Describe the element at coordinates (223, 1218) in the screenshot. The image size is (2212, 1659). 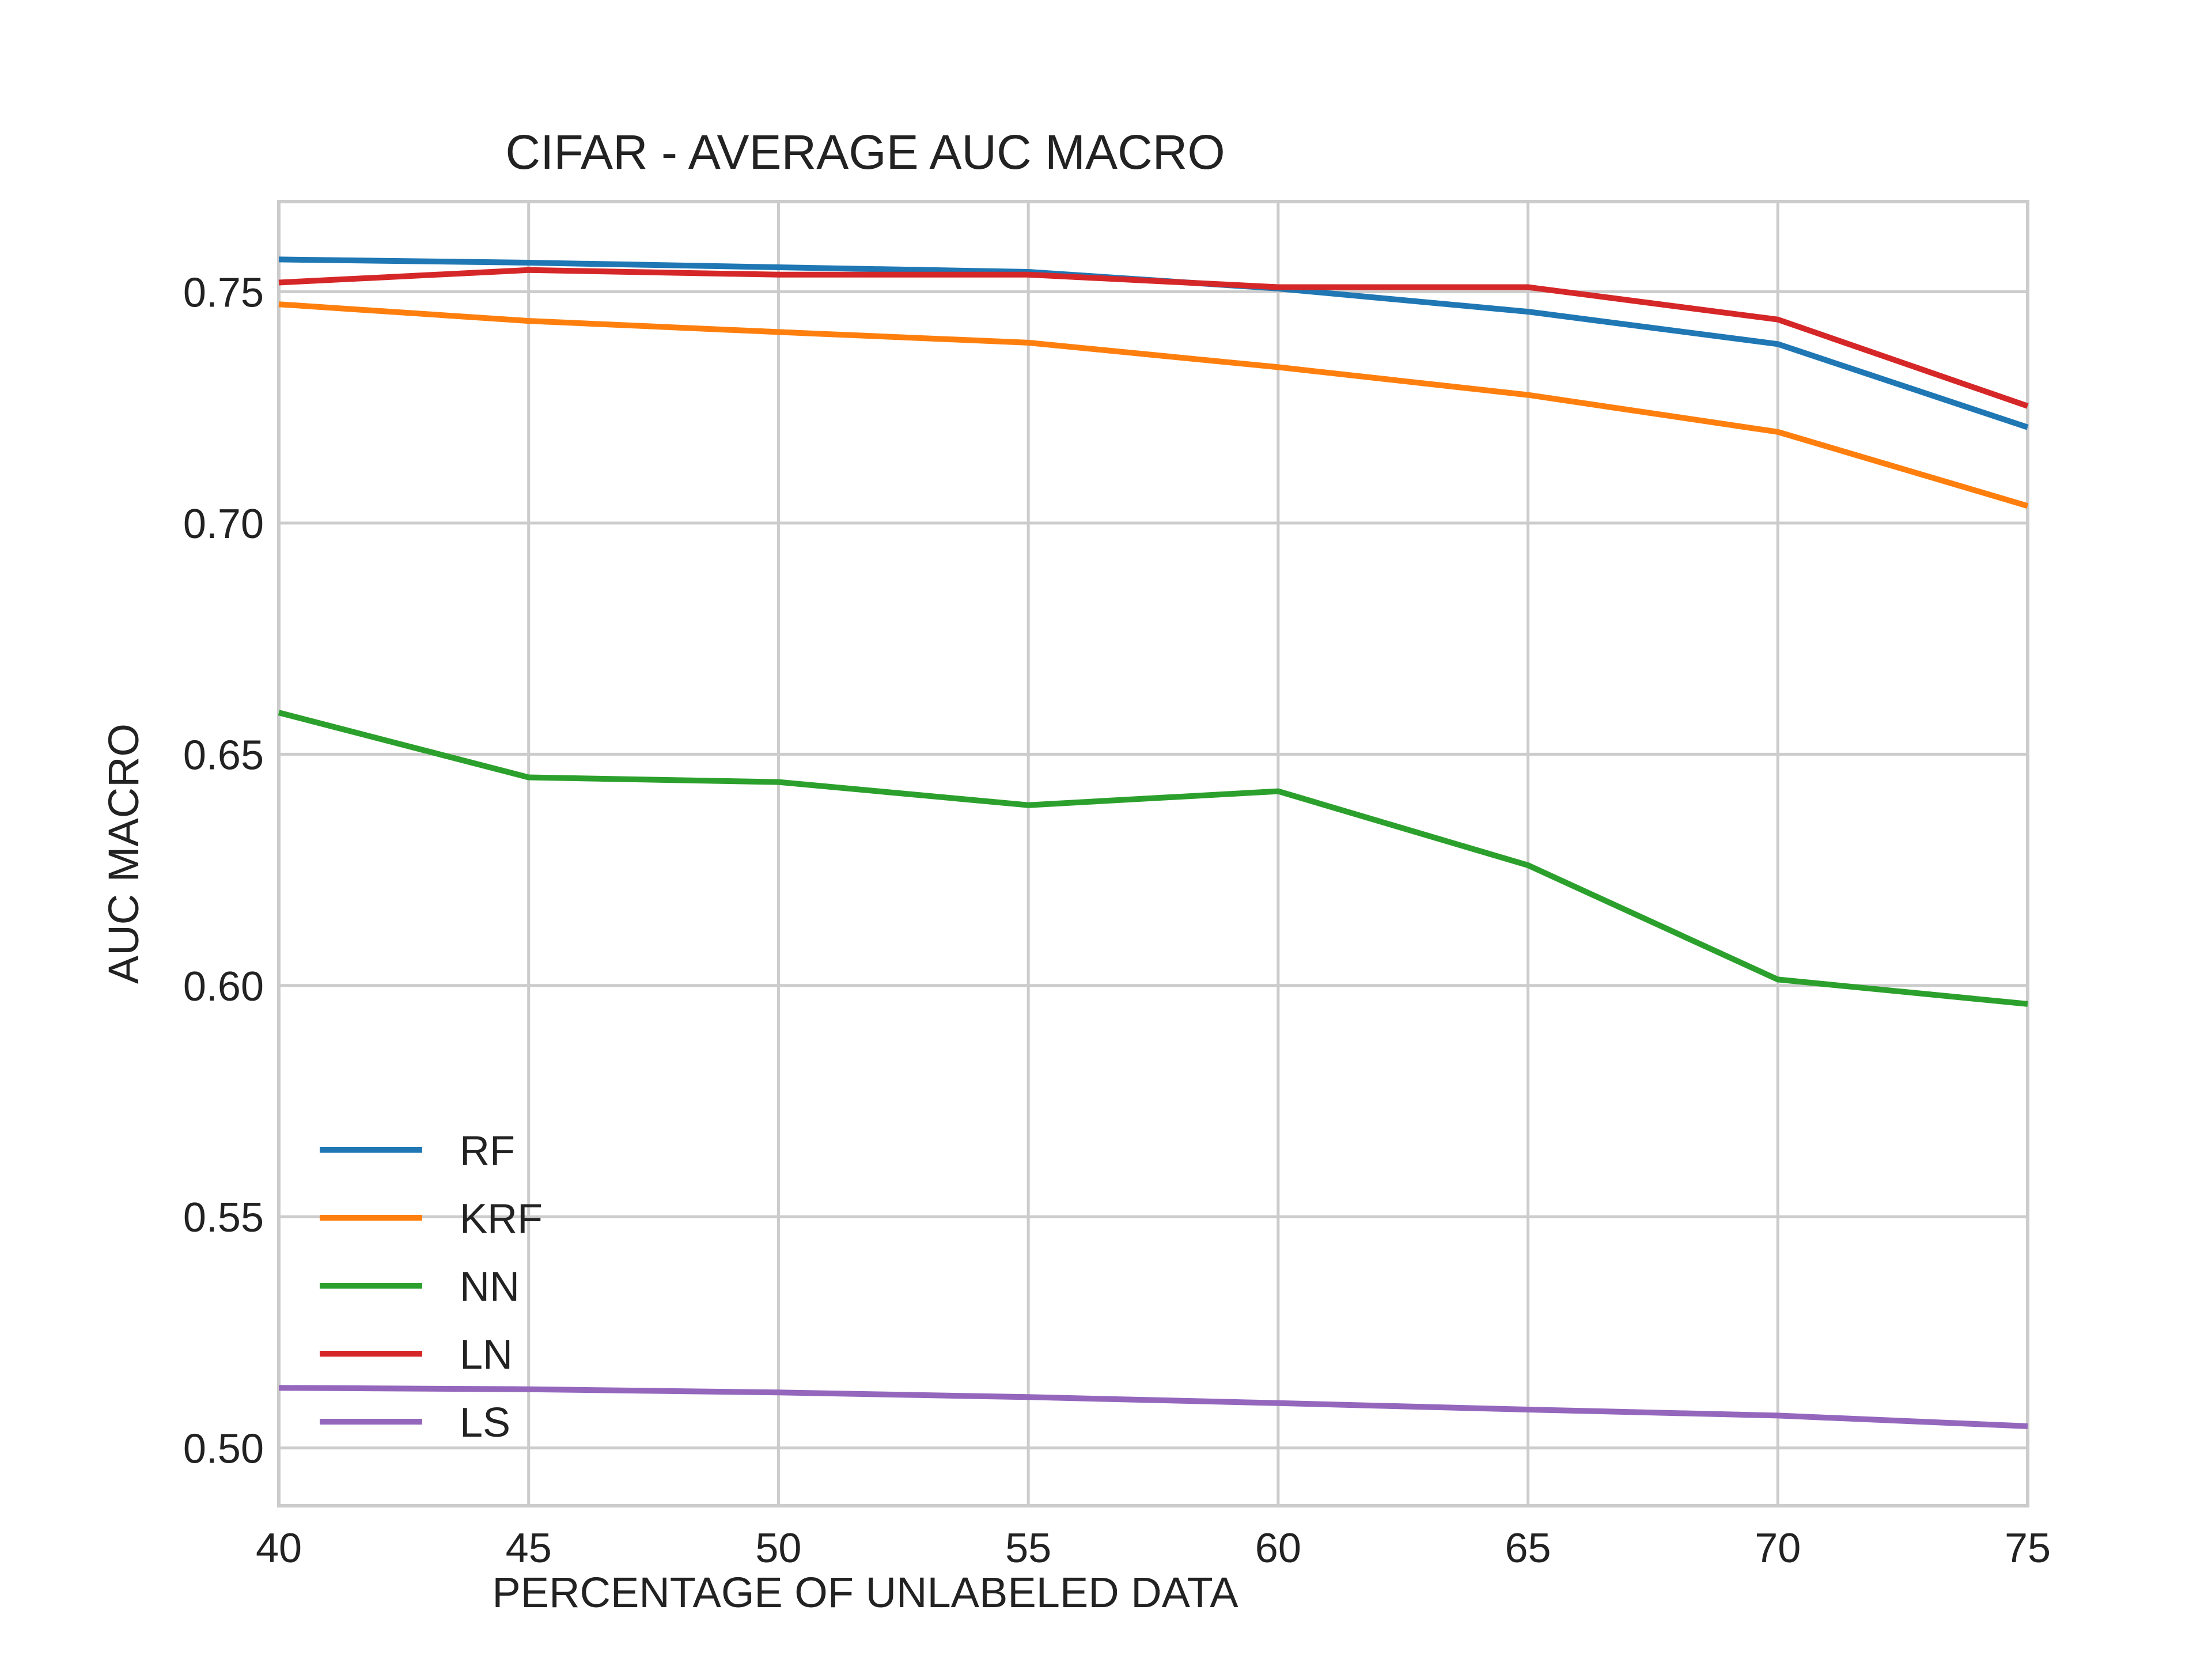
I see `y-tick-label: 0.55` at that location.